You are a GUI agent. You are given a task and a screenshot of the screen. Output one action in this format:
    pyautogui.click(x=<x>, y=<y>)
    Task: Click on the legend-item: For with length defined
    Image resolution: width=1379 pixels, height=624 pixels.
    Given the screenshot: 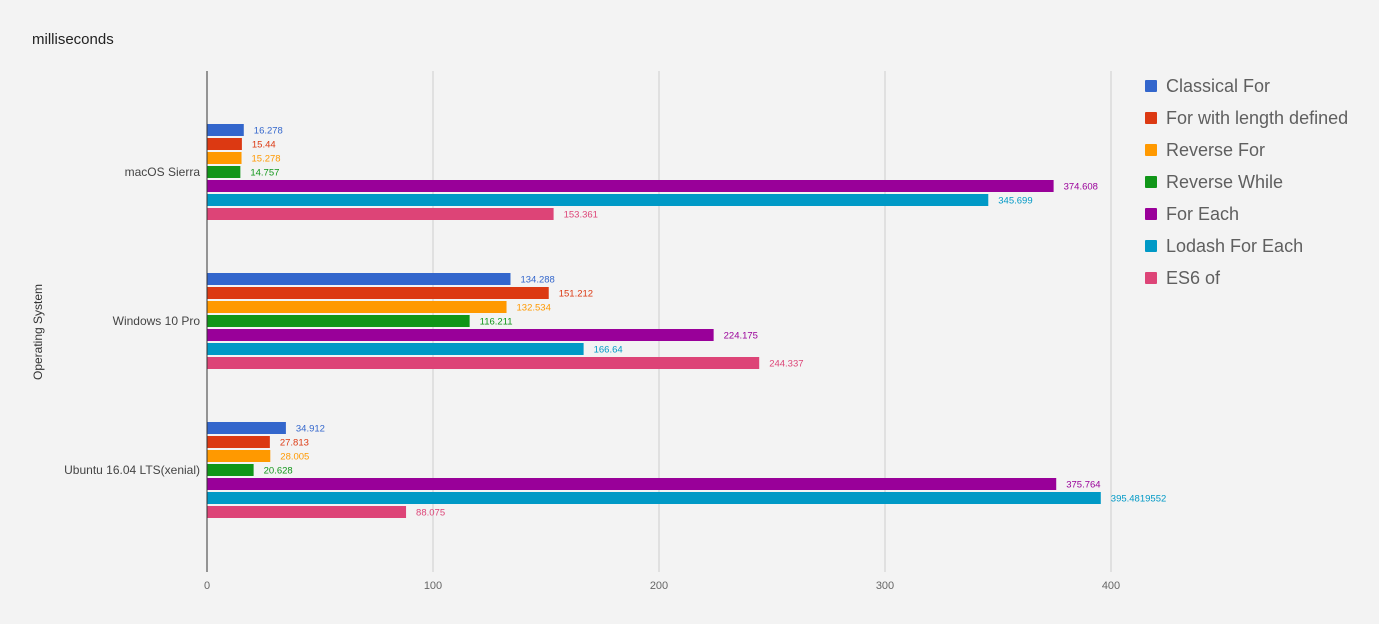 What is the action you would take?
    pyautogui.click(x=1246, y=118)
    